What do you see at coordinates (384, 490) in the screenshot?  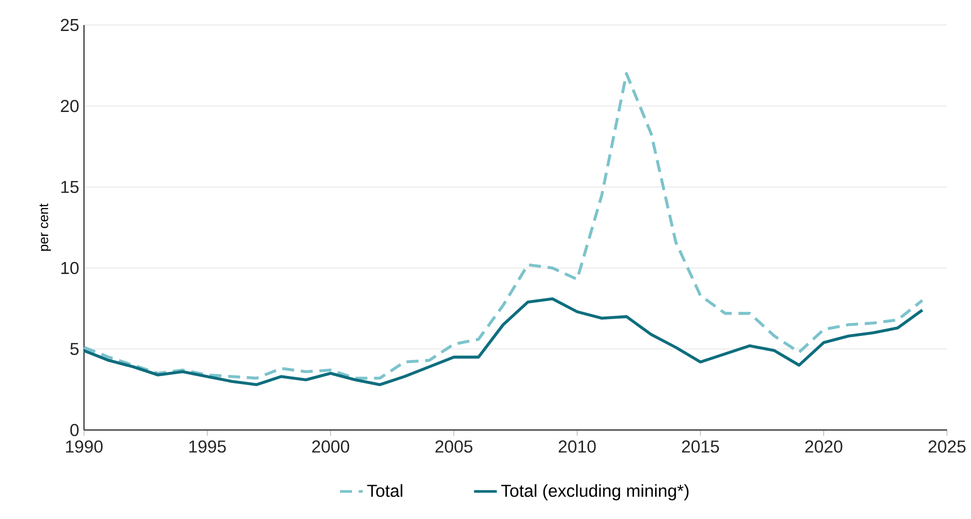 I see `legend-label: Total` at bounding box center [384, 490].